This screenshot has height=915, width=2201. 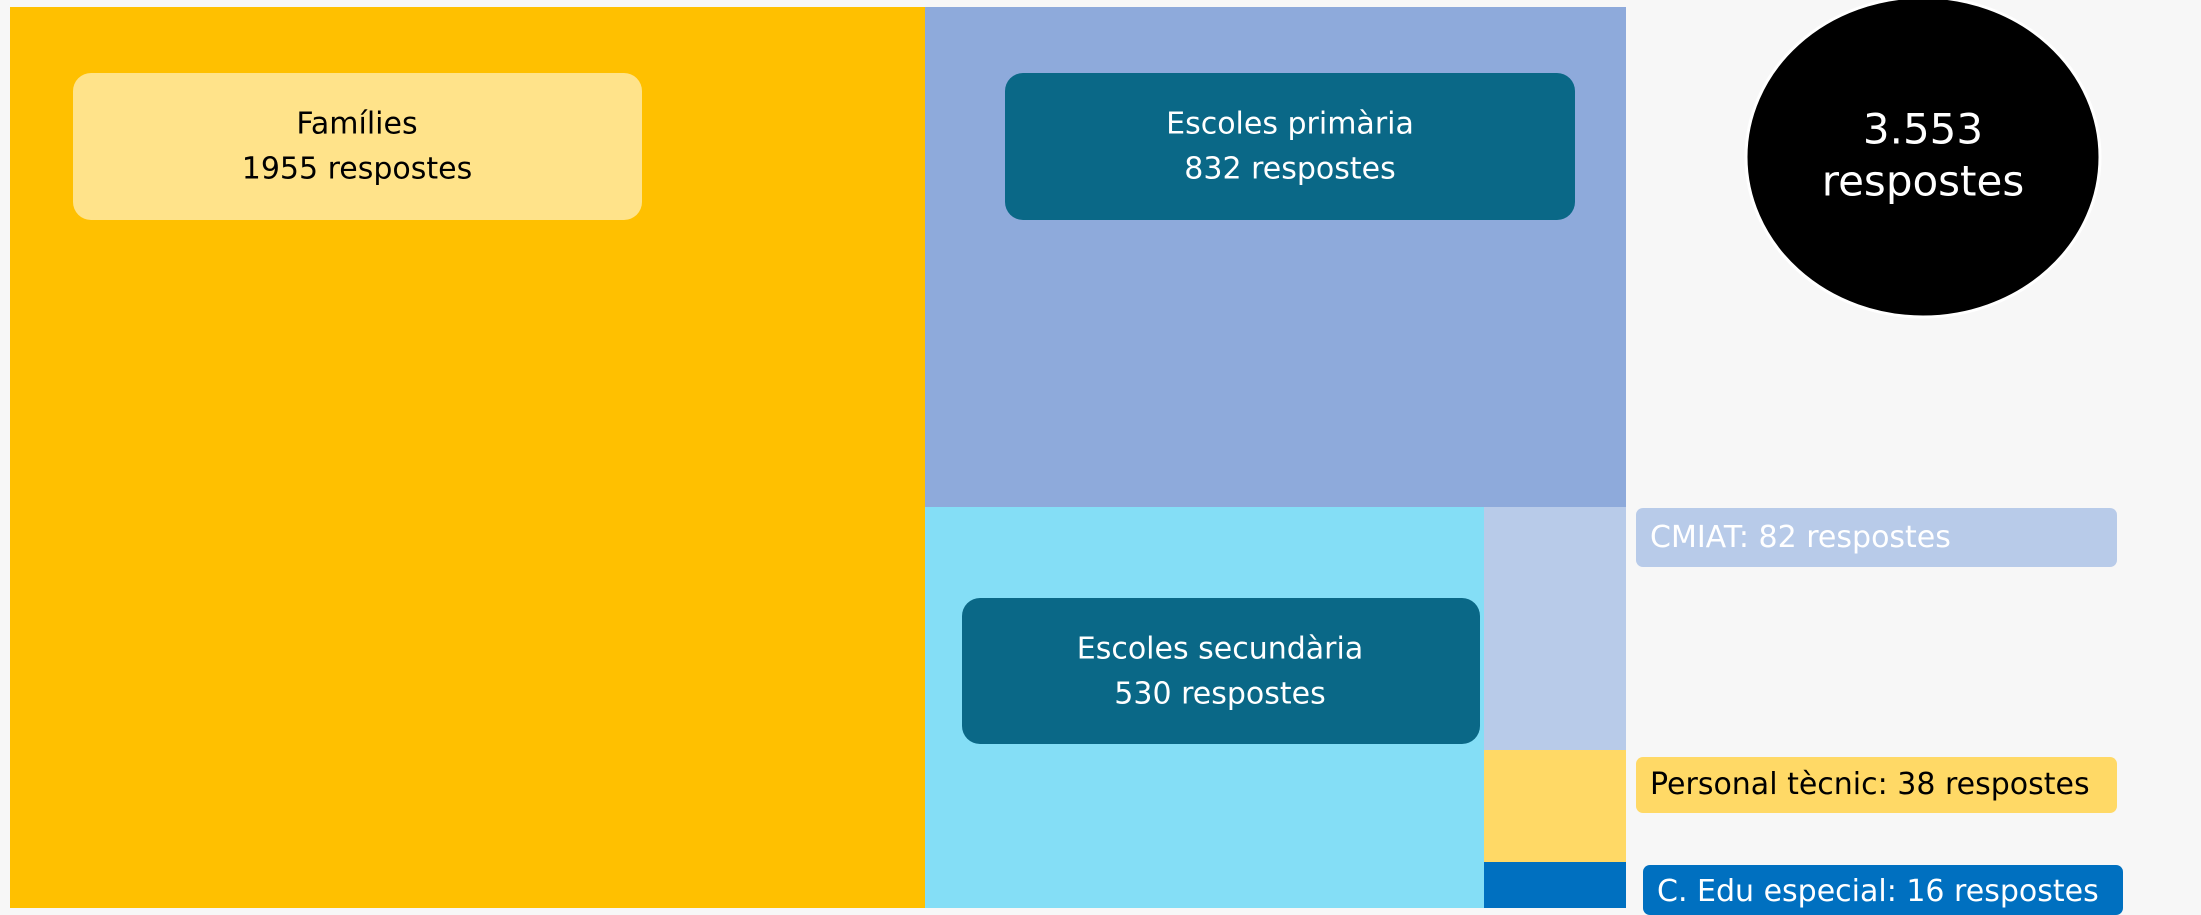 I want to click on value-label: 1955 respostes, so click(x=357, y=169).